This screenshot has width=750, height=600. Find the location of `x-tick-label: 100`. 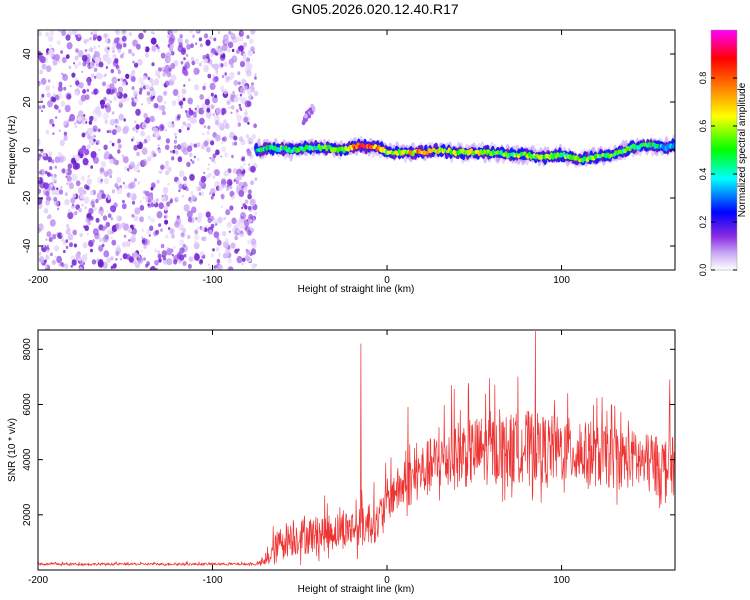

x-tick-label: 100 is located at coordinates (561, 580).